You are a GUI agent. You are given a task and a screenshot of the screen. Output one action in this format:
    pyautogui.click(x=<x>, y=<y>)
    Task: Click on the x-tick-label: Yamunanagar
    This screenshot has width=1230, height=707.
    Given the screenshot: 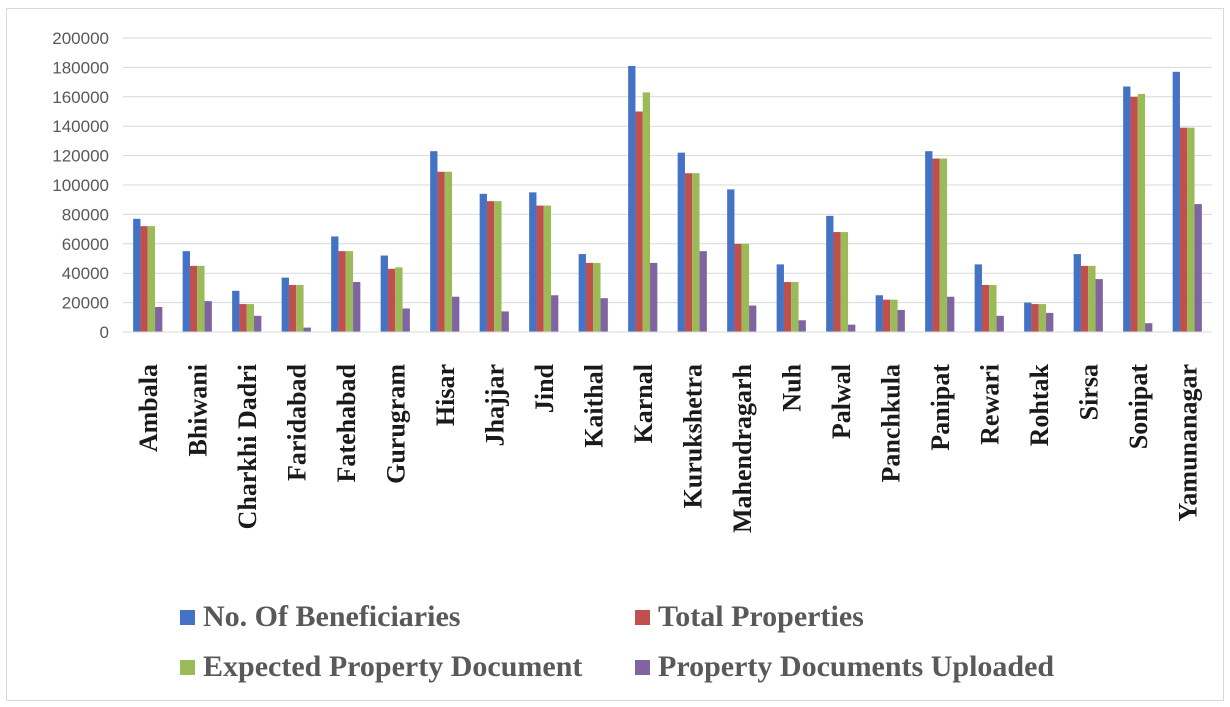 What is the action you would take?
    pyautogui.click(x=1187, y=442)
    